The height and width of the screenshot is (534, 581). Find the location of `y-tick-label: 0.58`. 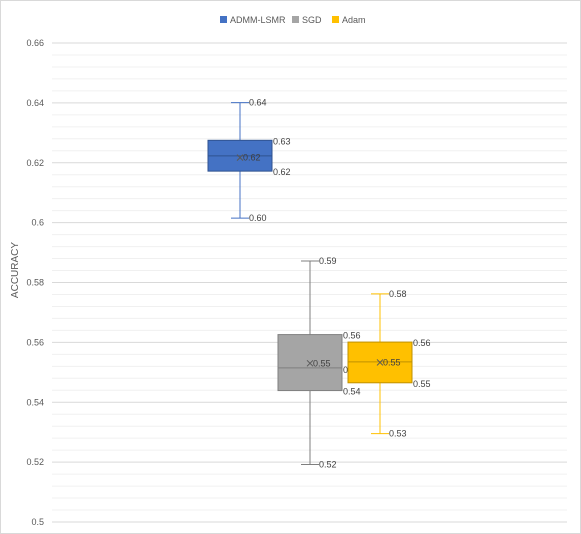

y-tick-label: 0.58 is located at coordinates (35, 283).